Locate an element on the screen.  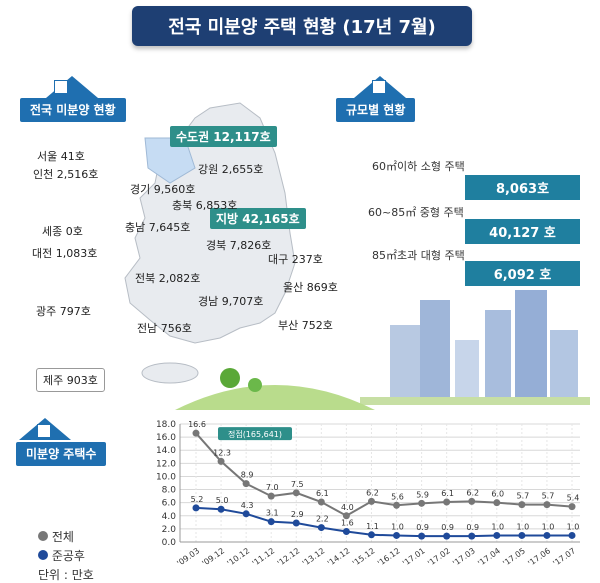
region-chungnam: 충남 7,645호 is located at coordinates (158, 227).